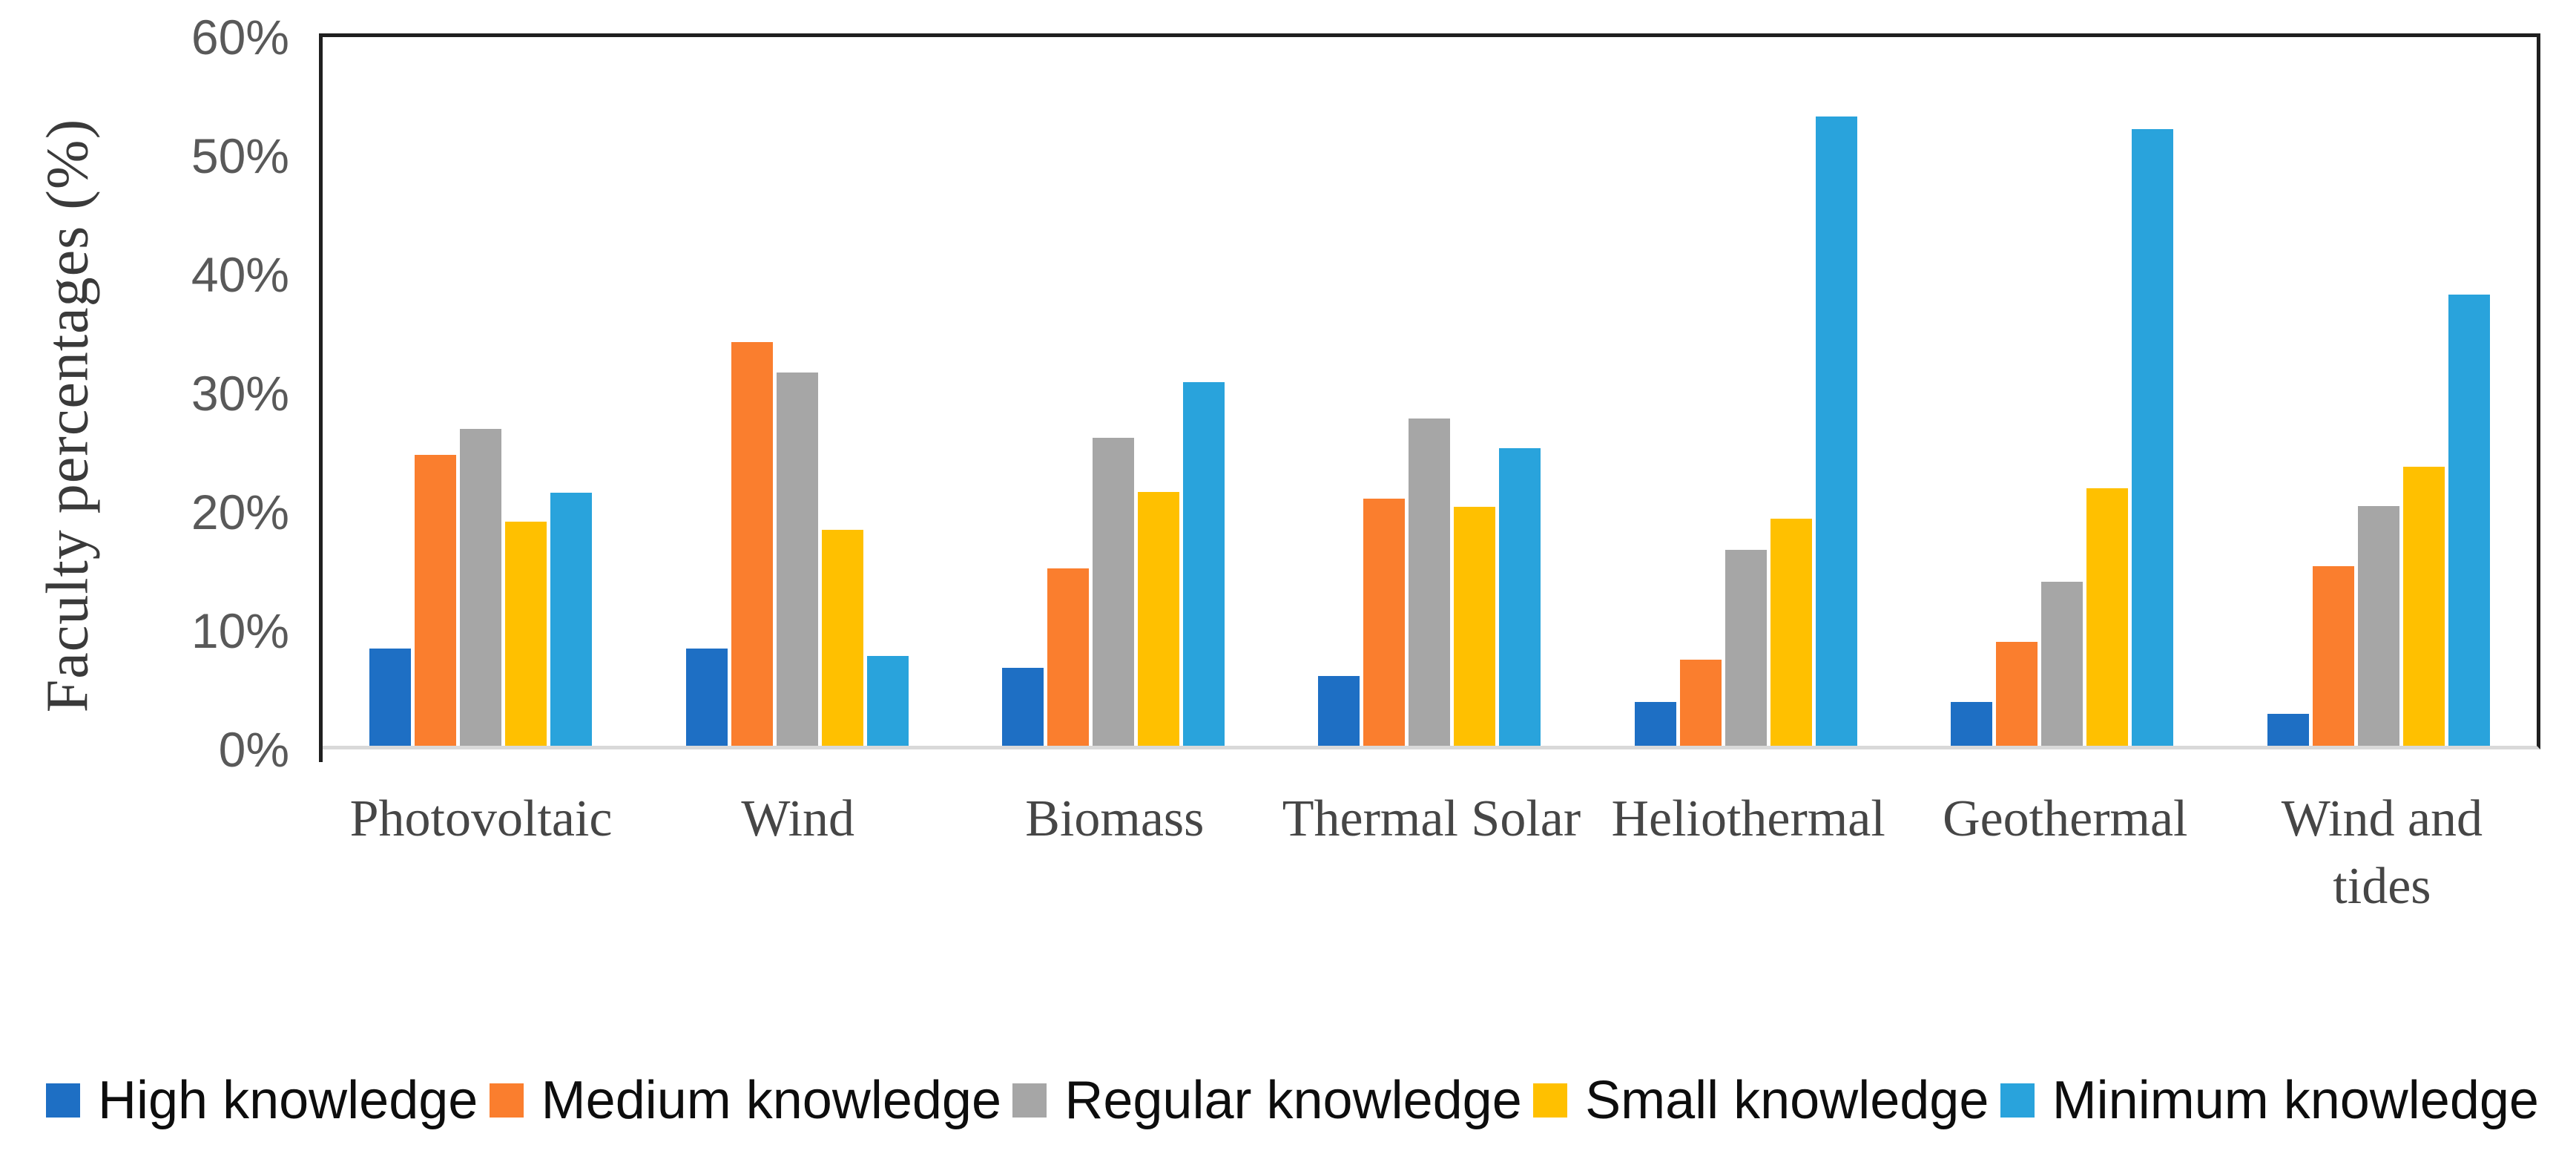 The height and width of the screenshot is (1165, 2576). I want to click on legend-item: Small knowledge, so click(1761, 1100).